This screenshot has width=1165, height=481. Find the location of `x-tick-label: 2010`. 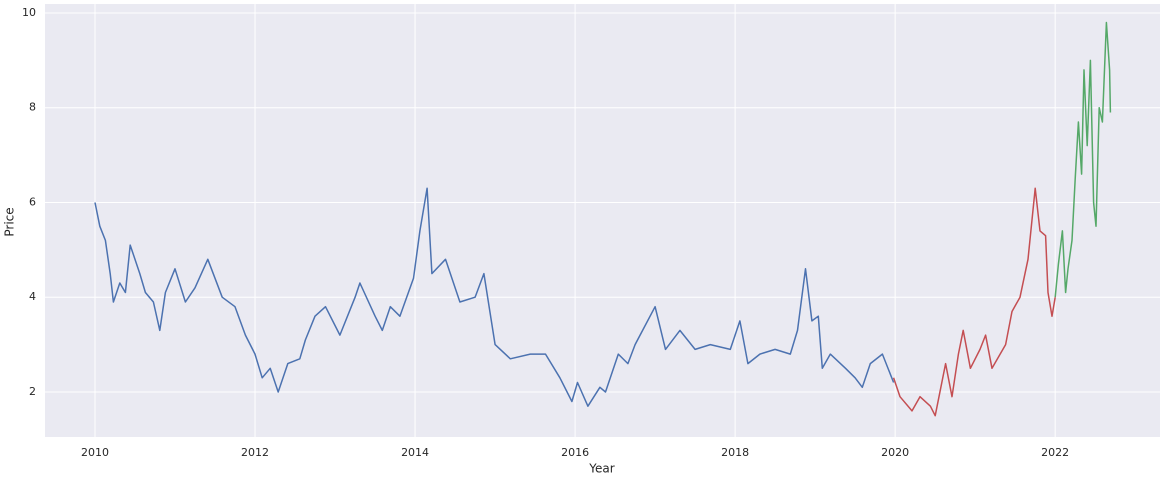

x-tick-label: 2010 is located at coordinates (95, 452).